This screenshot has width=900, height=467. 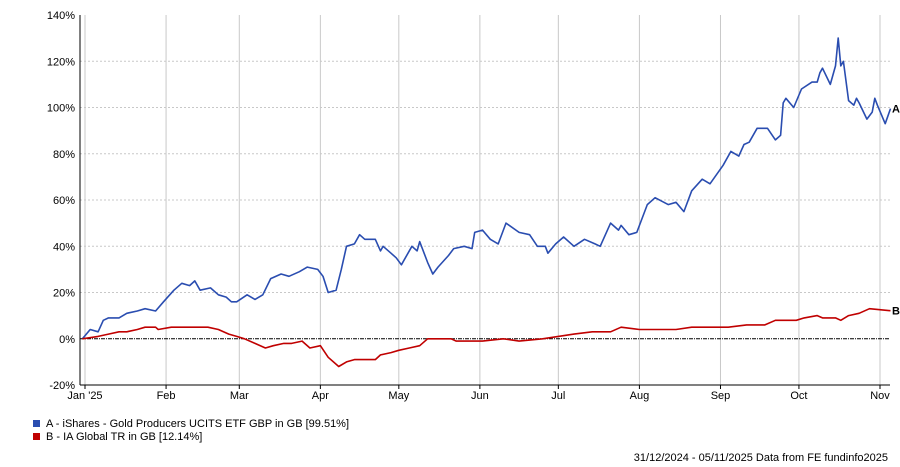 What do you see at coordinates (239, 396) in the screenshot?
I see `x-tick-label: Mar` at bounding box center [239, 396].